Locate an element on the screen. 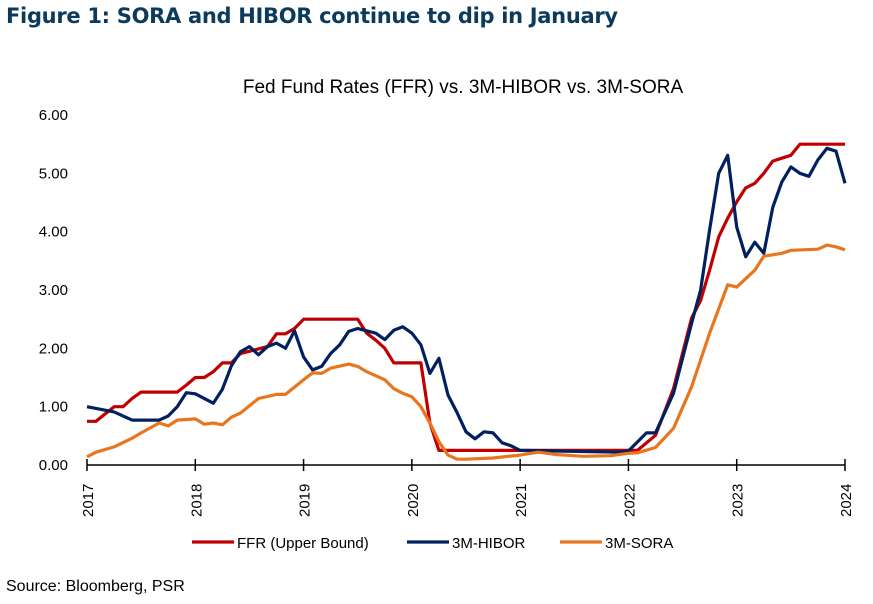  legend: FFR (Upper Bound) 3M-HIBOR 3M-SORA is located at coordinates (432, 543).